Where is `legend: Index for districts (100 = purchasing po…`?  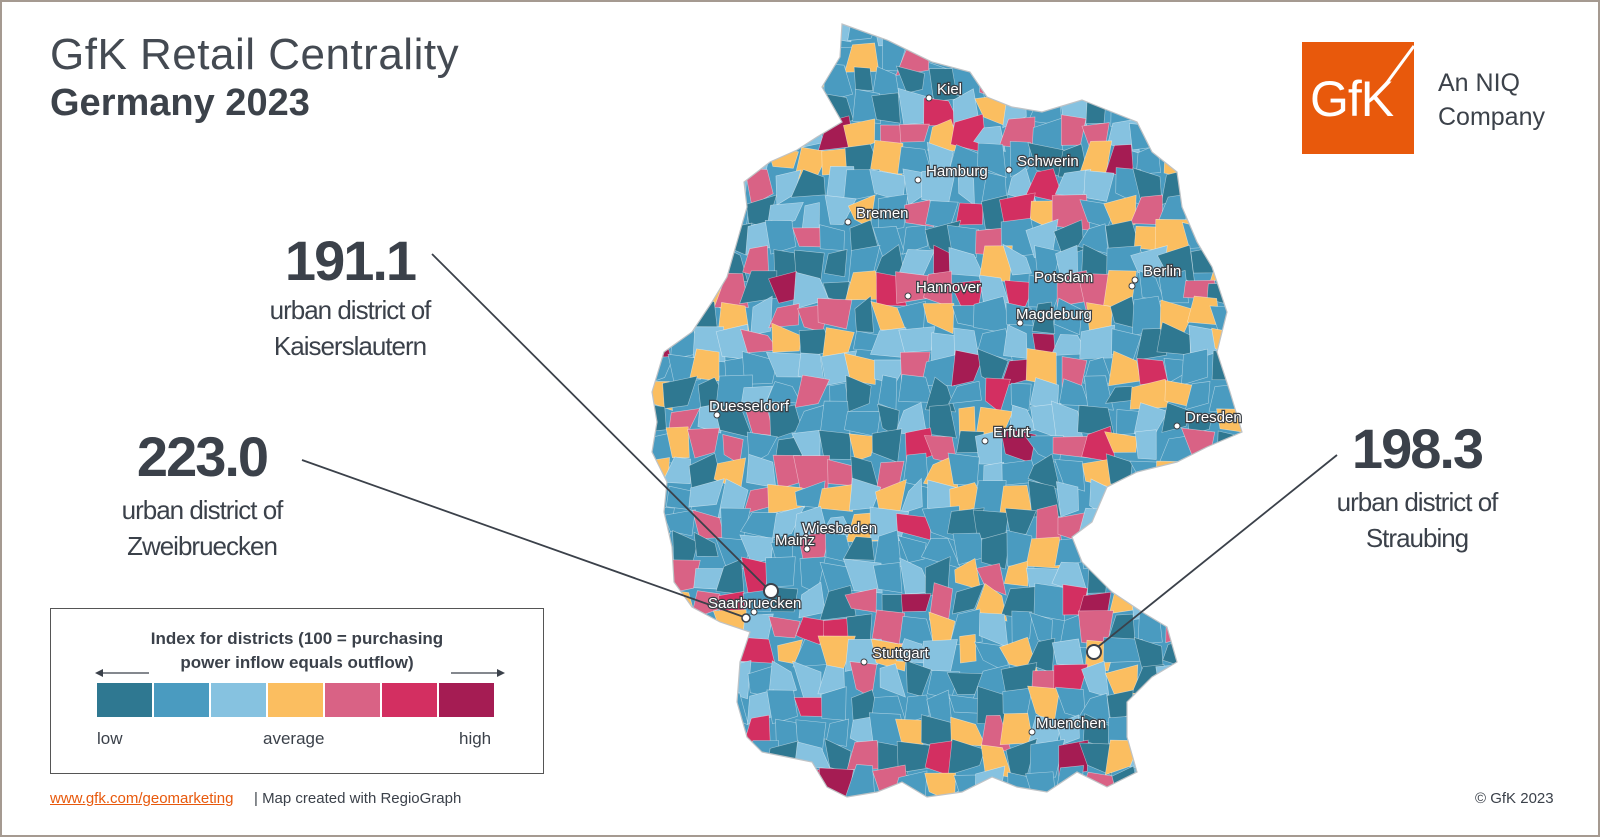
legend: Index for districts (100 = purchasing po… is located at coordinates (297, 691).